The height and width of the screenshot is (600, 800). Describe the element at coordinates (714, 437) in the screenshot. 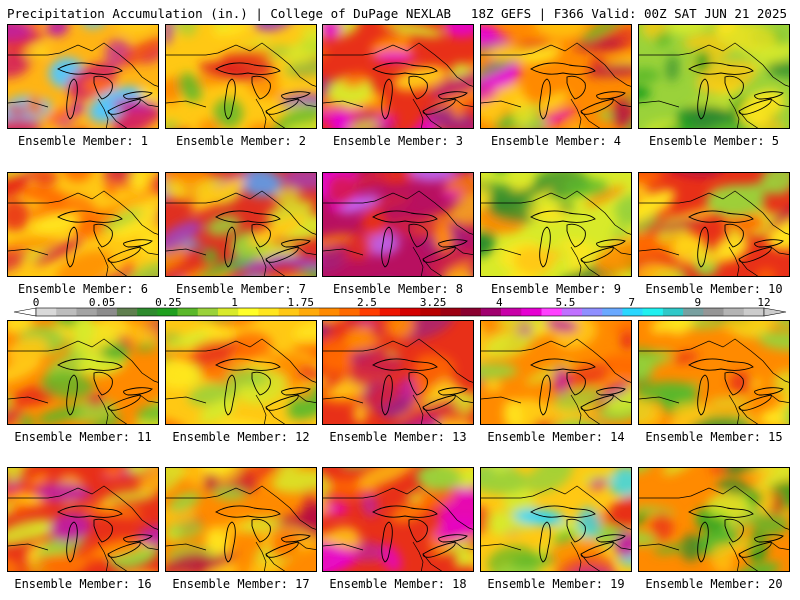

I see `ensemble-member-label: Ensemble Member: 15` at that location.